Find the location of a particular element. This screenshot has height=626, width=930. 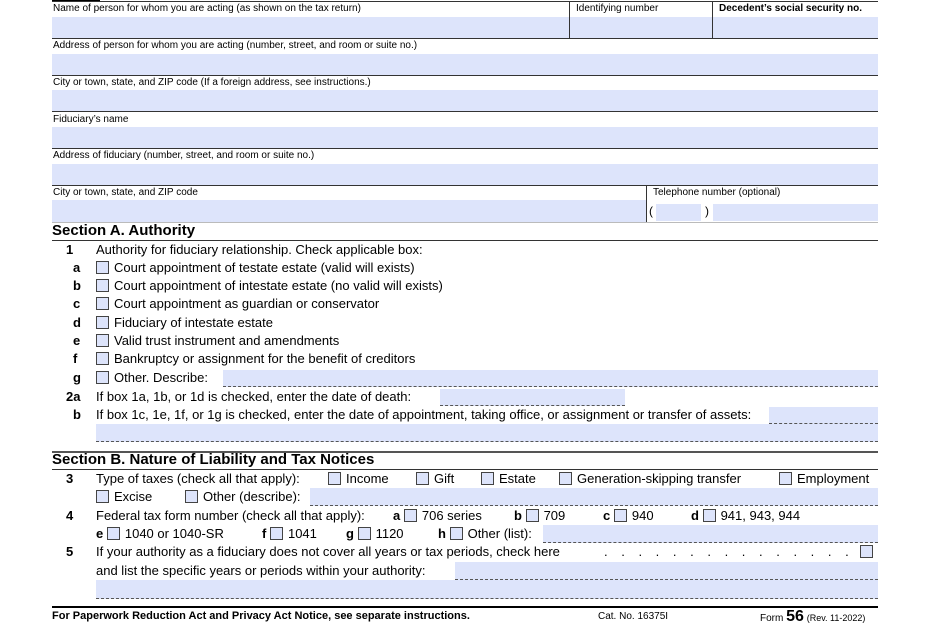

item-letter: b is located at coordinates (77, 285).